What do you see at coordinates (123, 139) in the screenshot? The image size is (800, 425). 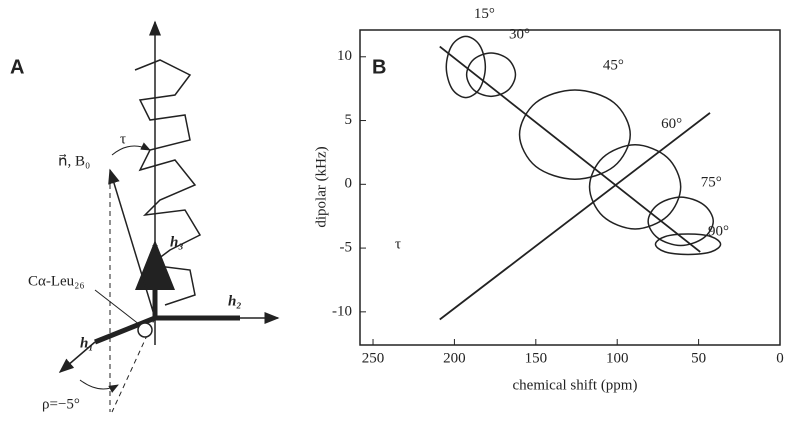 I see `tau-label: τ` at bounding box center [123, 139].